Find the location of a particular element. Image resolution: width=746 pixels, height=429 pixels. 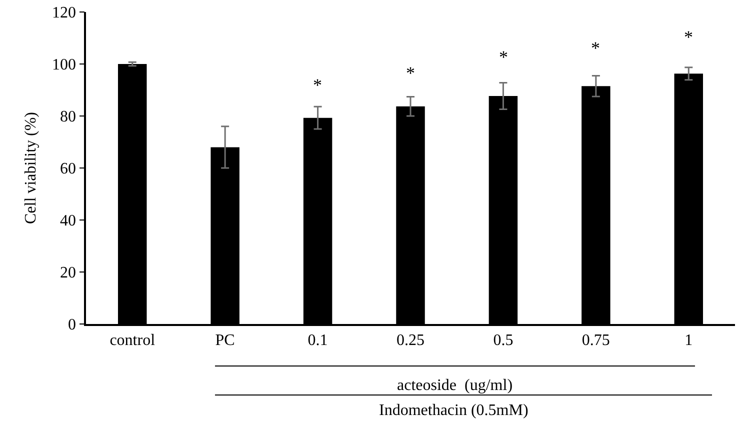

text: Indomethacin (0.5mM) is located at coordinates (453, 410).